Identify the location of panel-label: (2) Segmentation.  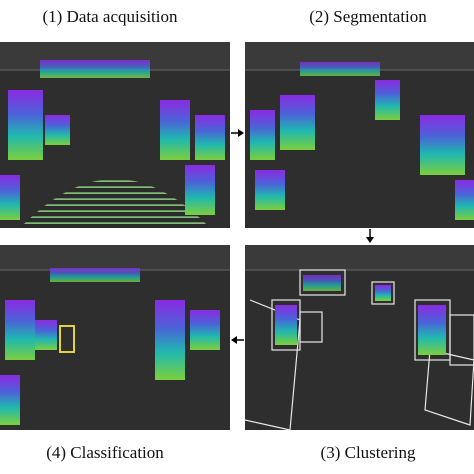
(368, 16).